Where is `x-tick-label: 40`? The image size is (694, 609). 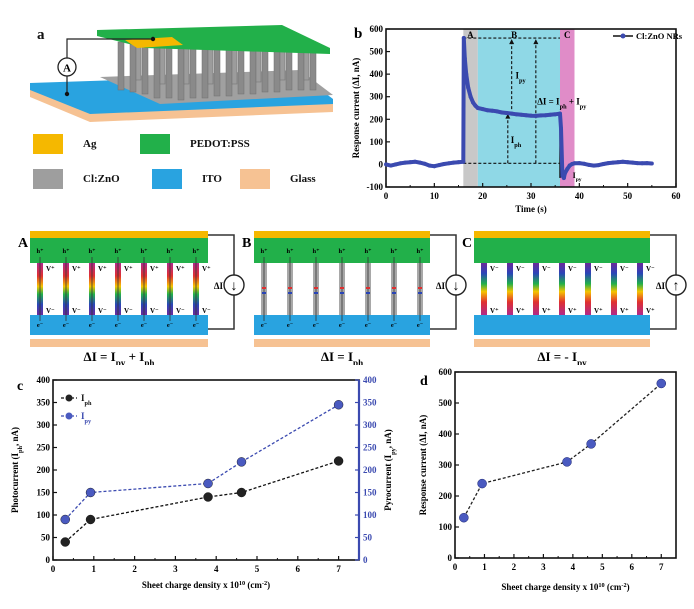
x-tick-label: 40 is located at coordinates (580, 196).